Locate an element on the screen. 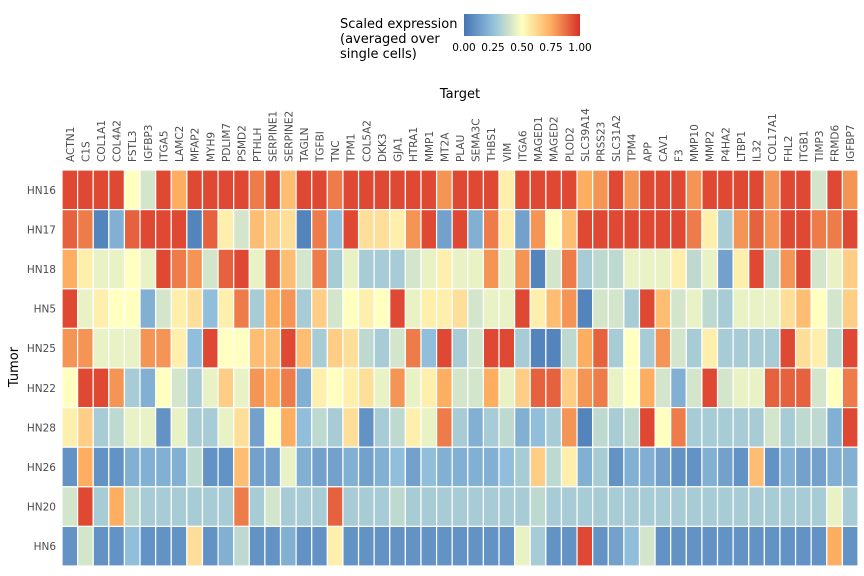  heatmap-cell-HN22-TPM4 is located at coordinates (632, 388).